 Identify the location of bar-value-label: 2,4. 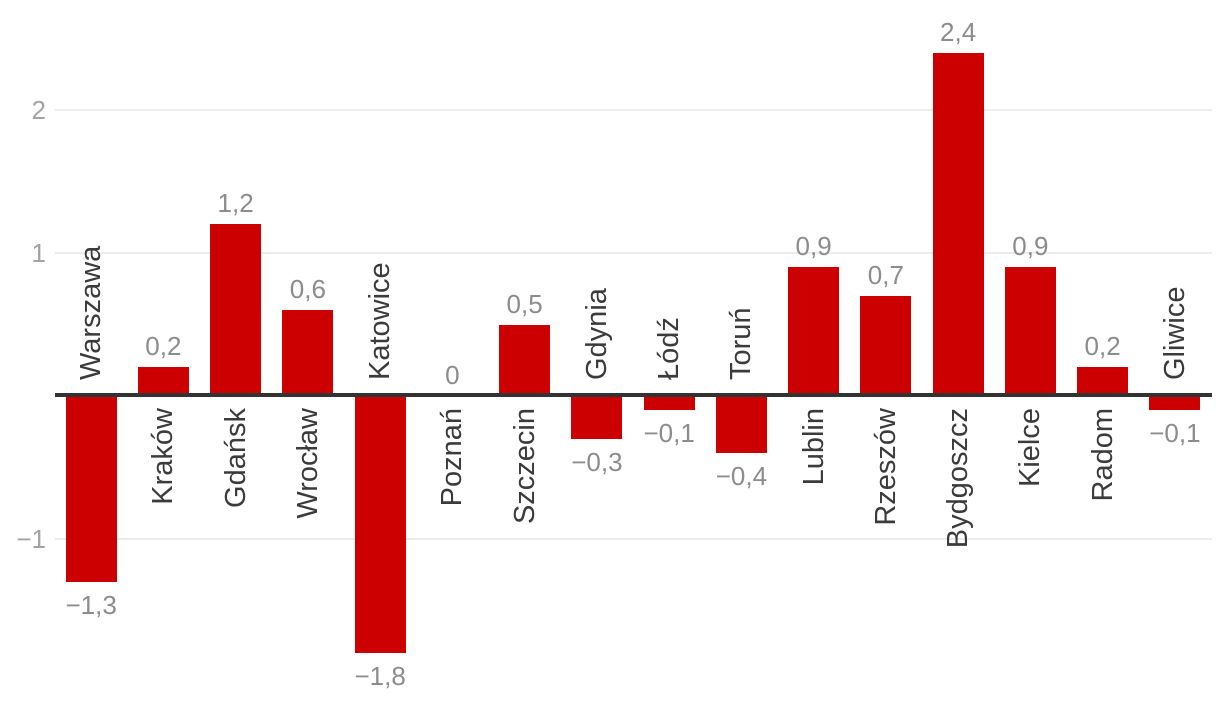
(958, 31).